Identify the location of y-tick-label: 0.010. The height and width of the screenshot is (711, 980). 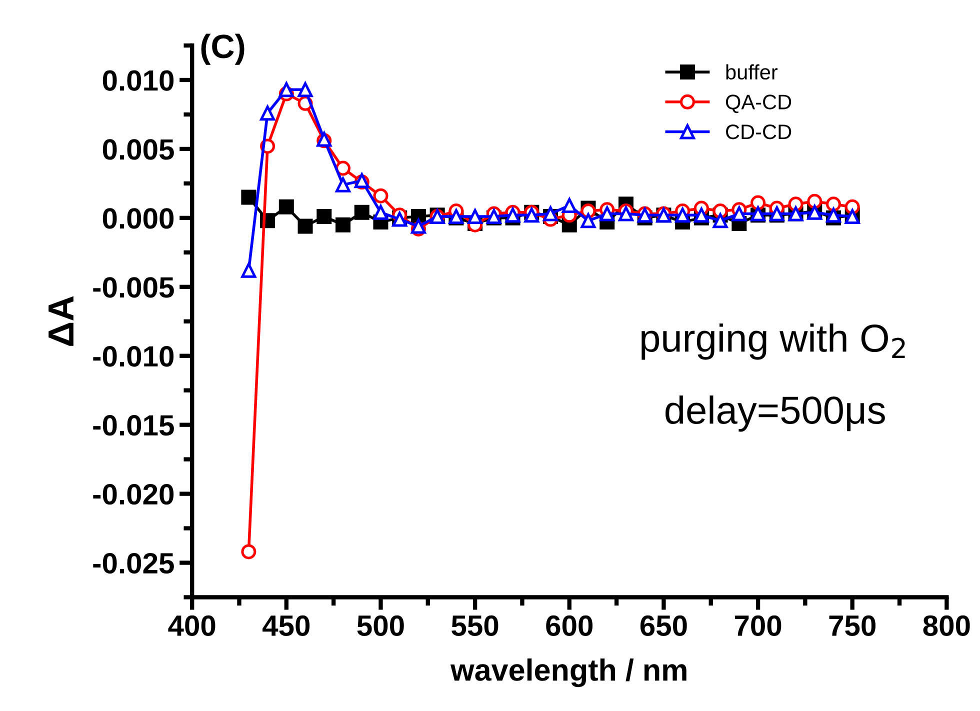
(138, 80).